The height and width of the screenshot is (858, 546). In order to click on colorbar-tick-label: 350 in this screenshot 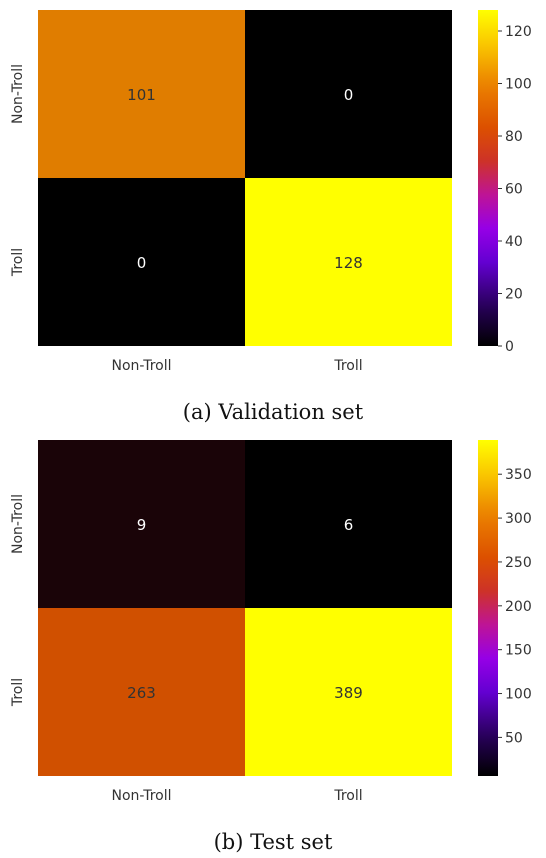, I will do `click(518, 475)`.